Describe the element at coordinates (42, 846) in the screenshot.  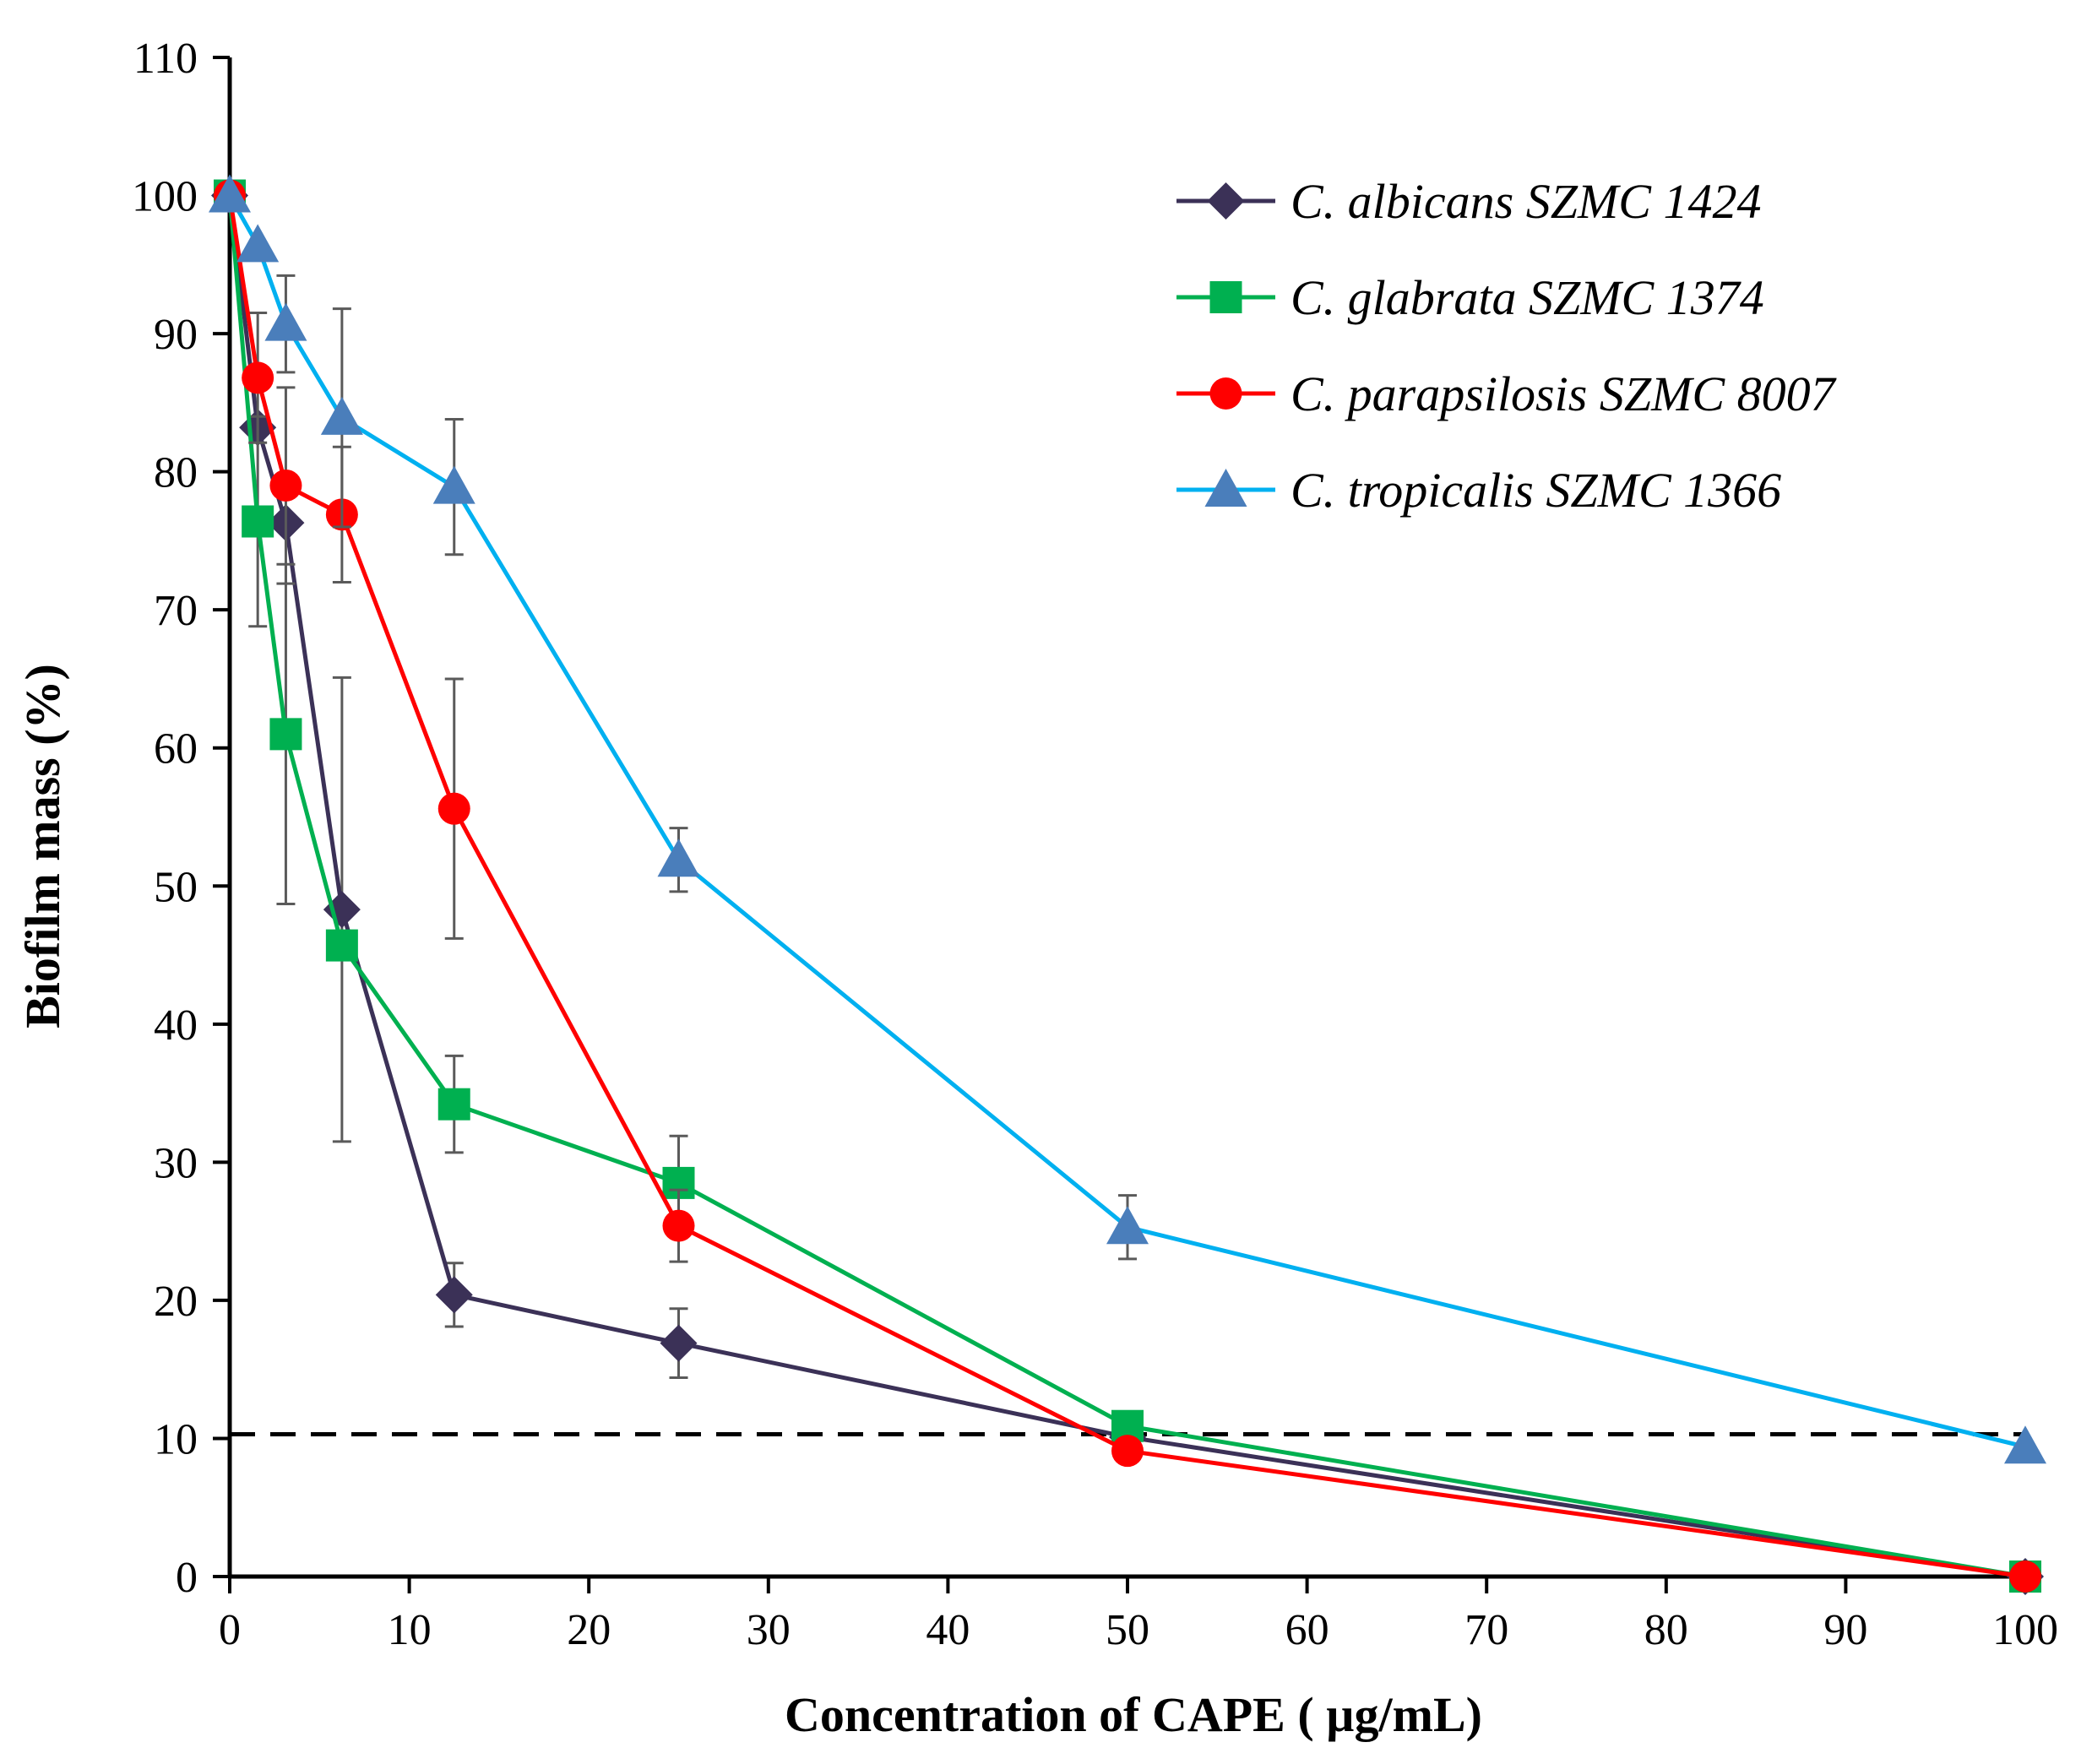
I see `y-axis-title: Biofilm mass (%)` at that location.